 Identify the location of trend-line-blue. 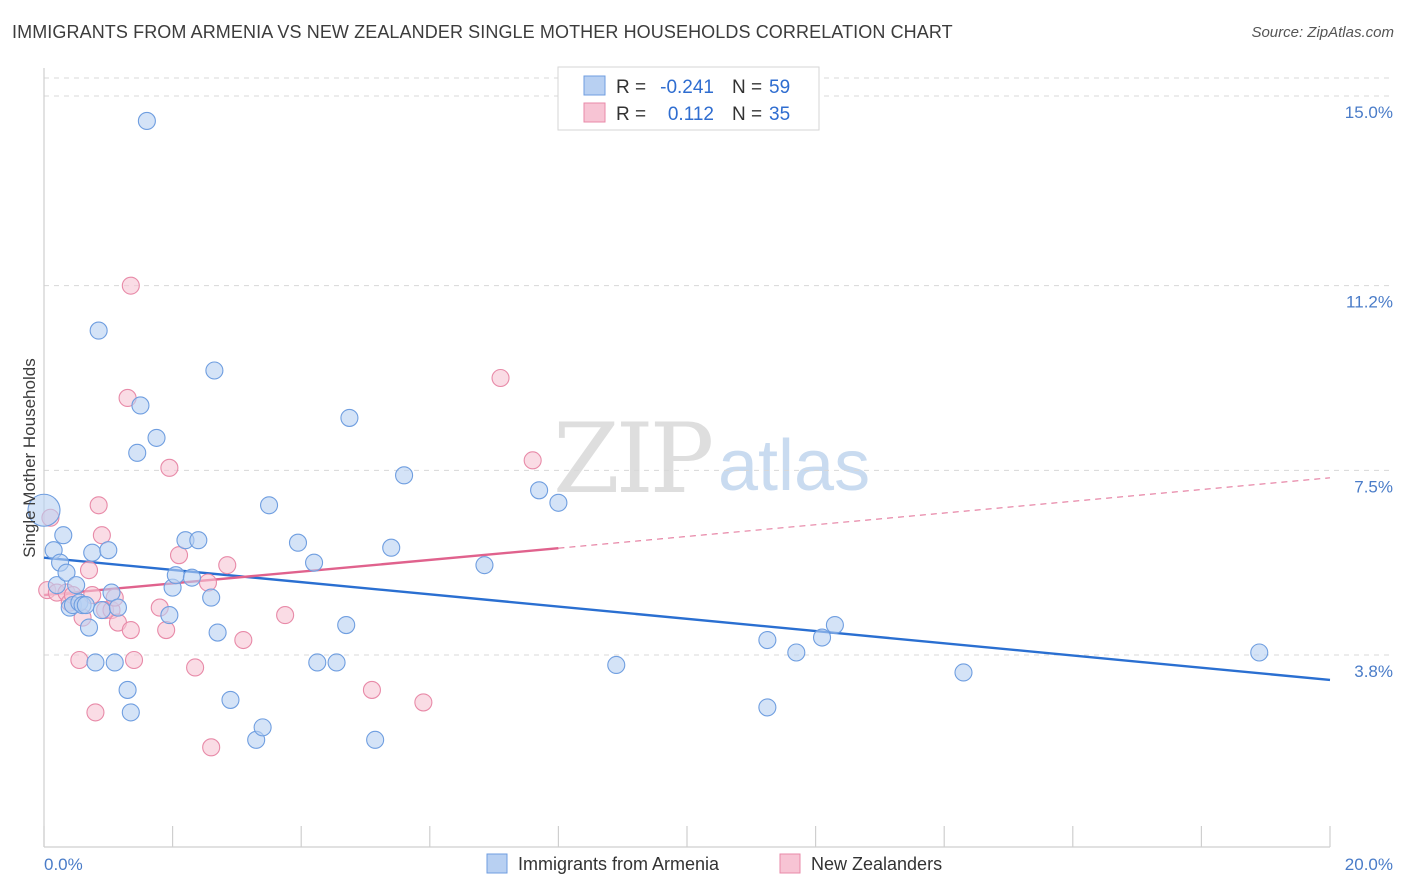
(687, 619).